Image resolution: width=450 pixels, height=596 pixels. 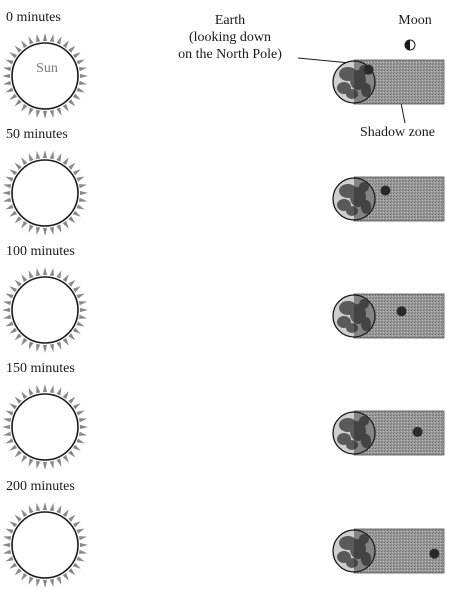 I want to click on sun-label: Sun, so click(x=47, y=68).